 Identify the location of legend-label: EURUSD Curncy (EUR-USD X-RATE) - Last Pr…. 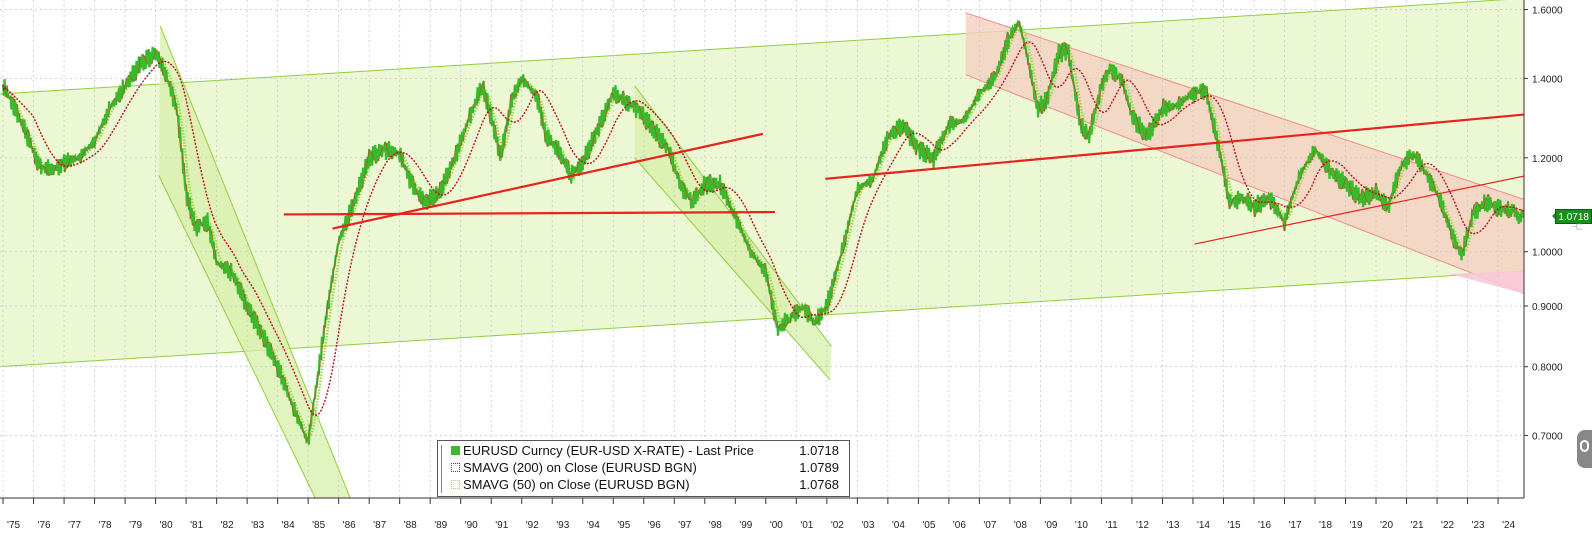
(608, 450).